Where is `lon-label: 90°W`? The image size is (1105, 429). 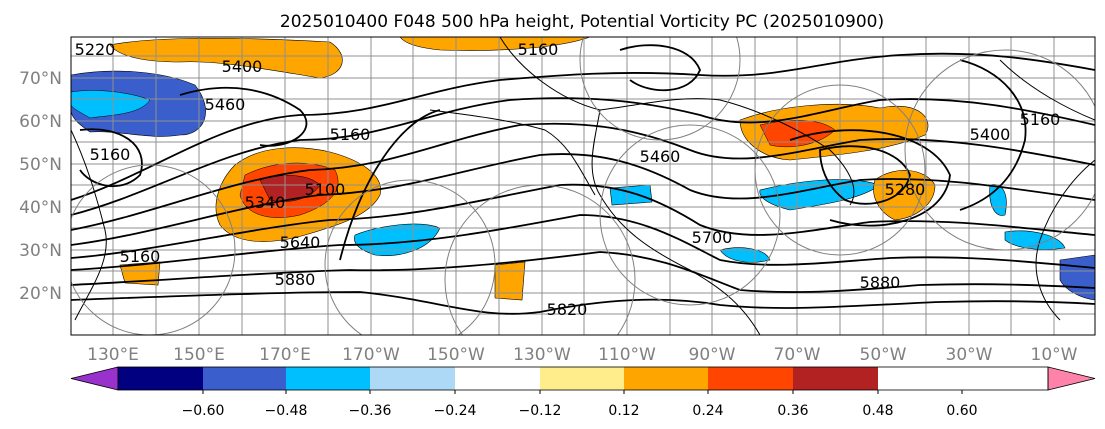 lon-label: 90°W is located at coordinates (712, 355).